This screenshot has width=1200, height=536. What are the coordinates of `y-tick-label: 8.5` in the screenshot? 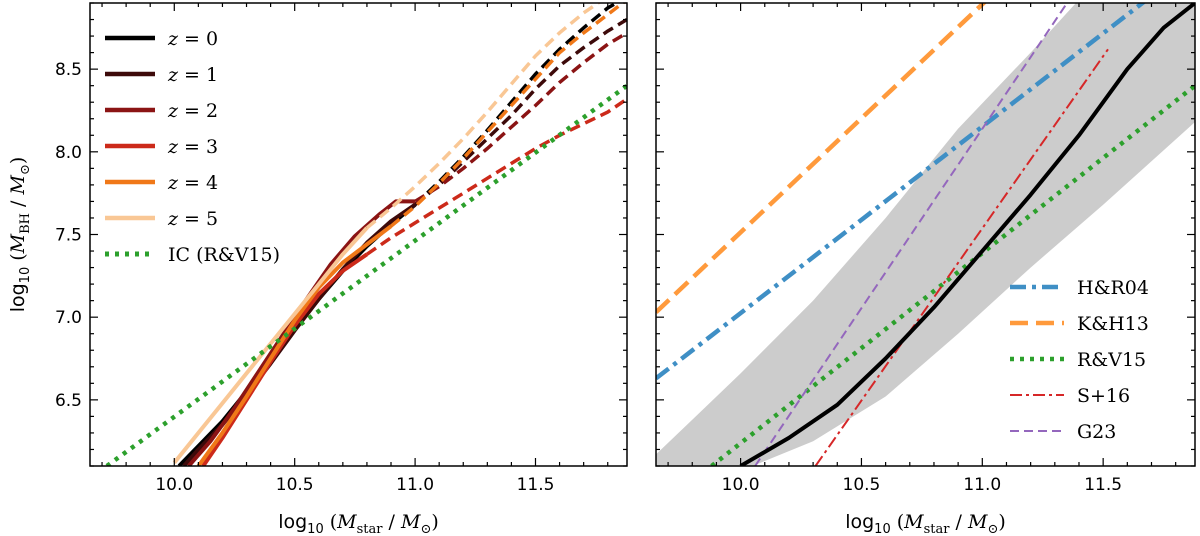 It's located at (68, 70).